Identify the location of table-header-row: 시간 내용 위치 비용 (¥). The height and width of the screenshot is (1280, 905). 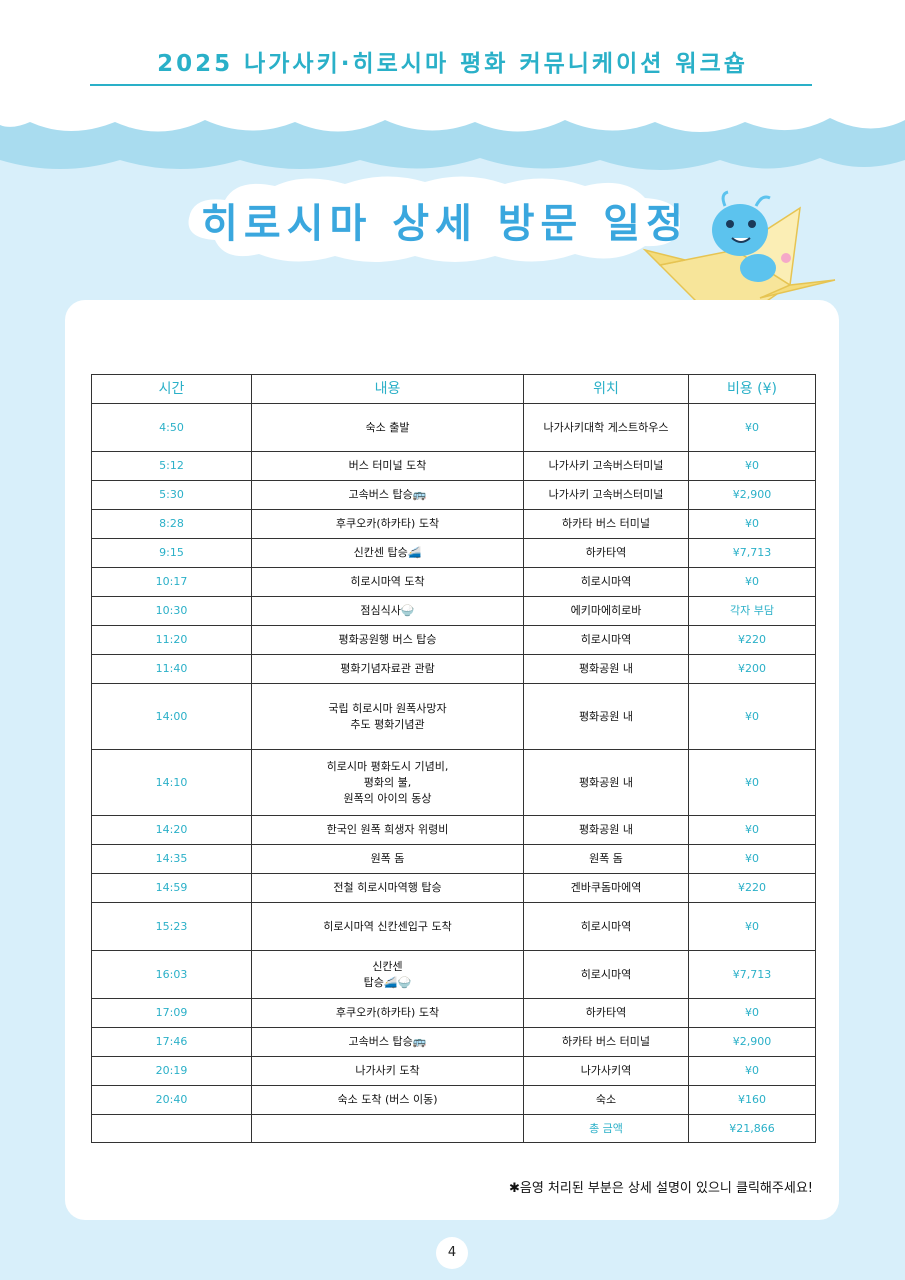
(453, 389).